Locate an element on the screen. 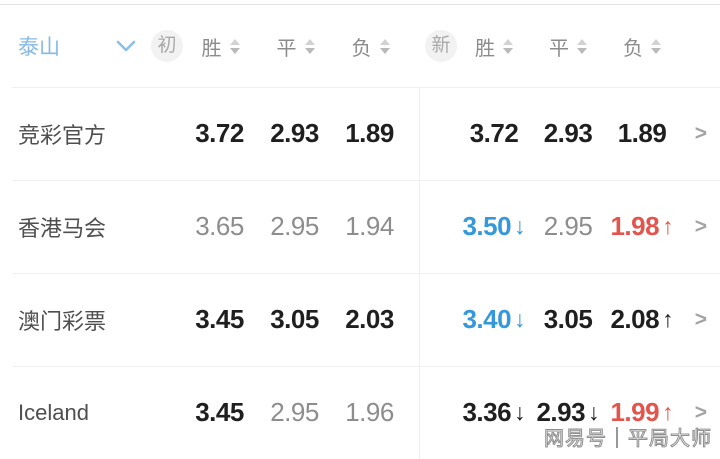  row-latest-section: 3.36 ↓ 2.93 ↓ 1.99 ↑ > is located at coordinates (570, 412).